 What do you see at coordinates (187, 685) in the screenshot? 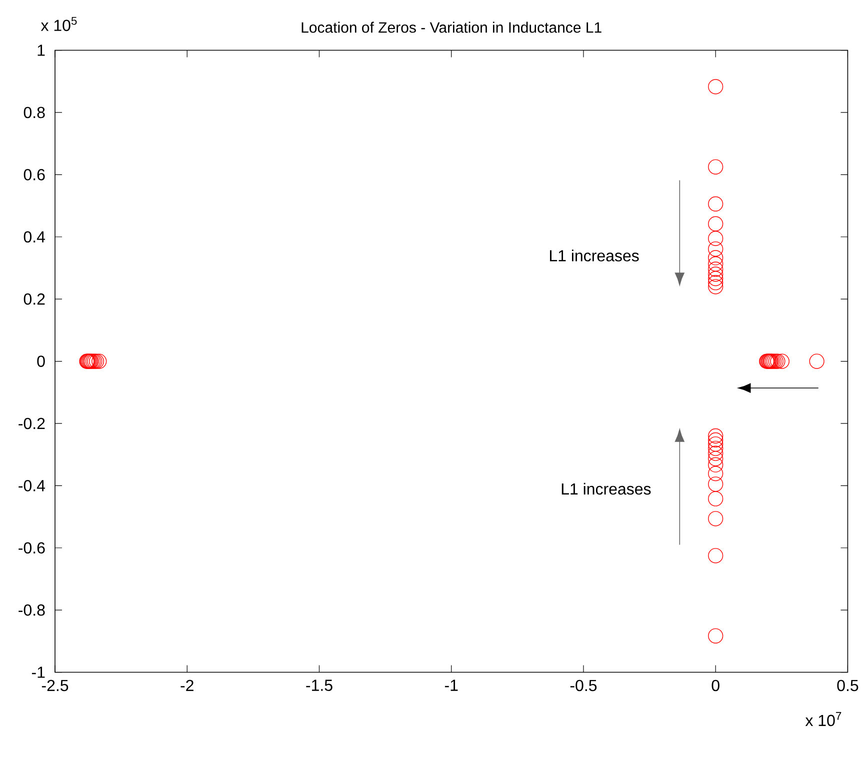
I see `x-tick-label: -2` at bounding box center [187, 685].